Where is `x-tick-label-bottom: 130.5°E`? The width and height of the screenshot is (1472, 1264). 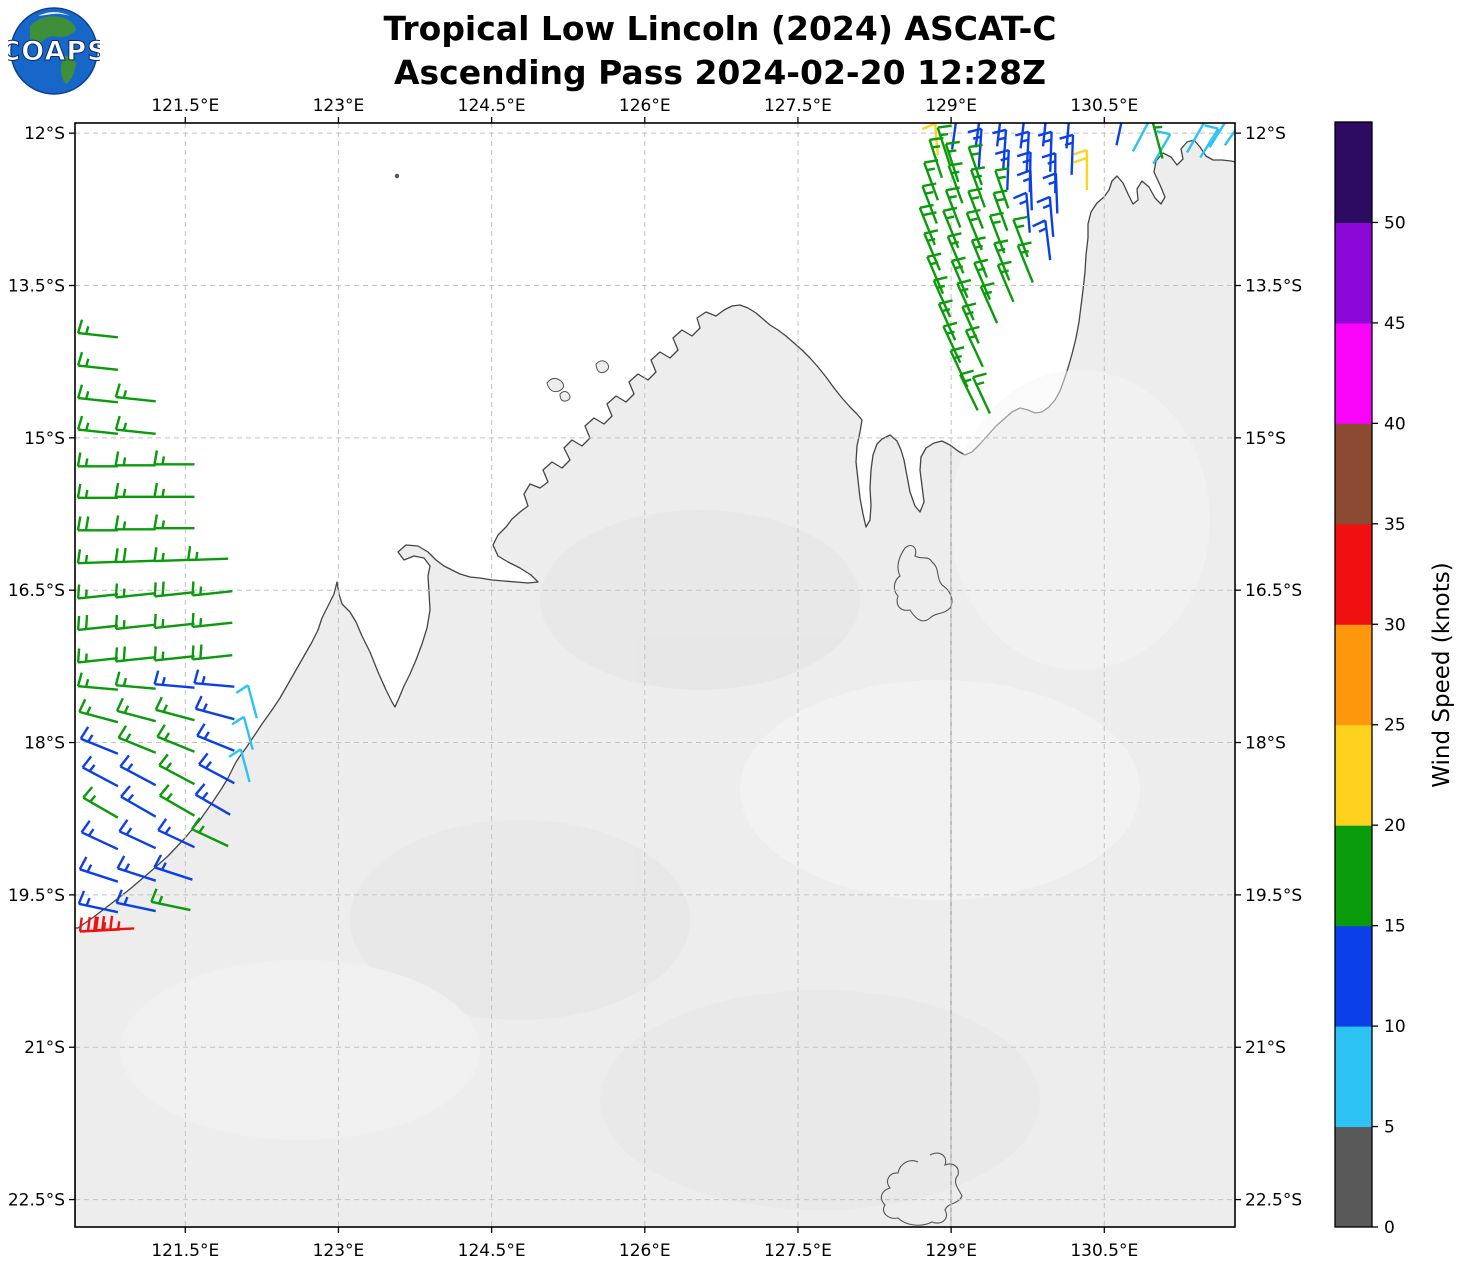 x-tick-label-bottom: 130.5°E is located at coordinates (1104, 1251).